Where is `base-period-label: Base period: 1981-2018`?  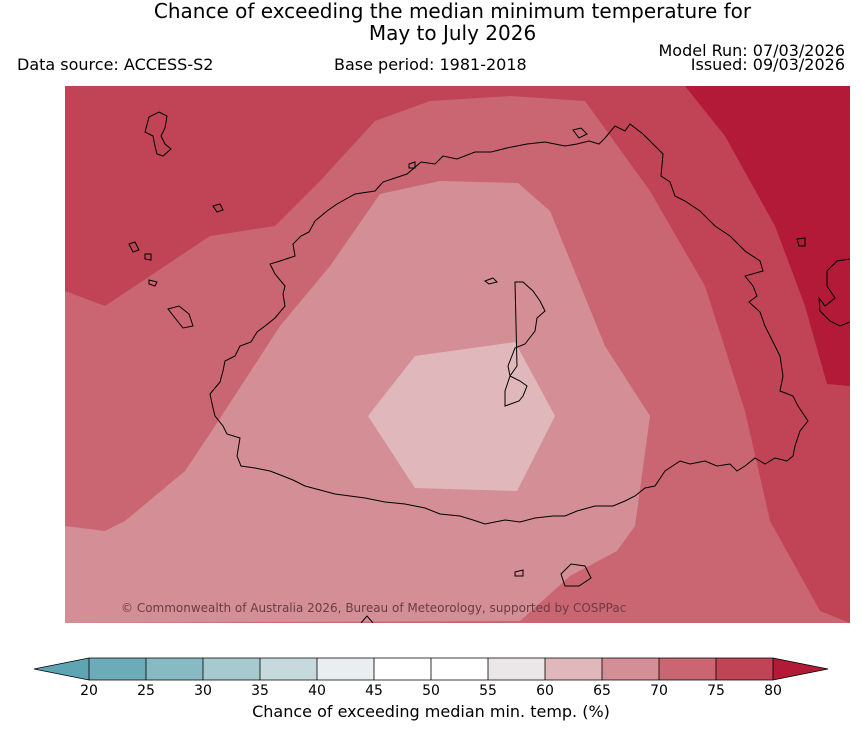
base-period-label: Base period: 1981-2018 is located at coordinates (430, 64).